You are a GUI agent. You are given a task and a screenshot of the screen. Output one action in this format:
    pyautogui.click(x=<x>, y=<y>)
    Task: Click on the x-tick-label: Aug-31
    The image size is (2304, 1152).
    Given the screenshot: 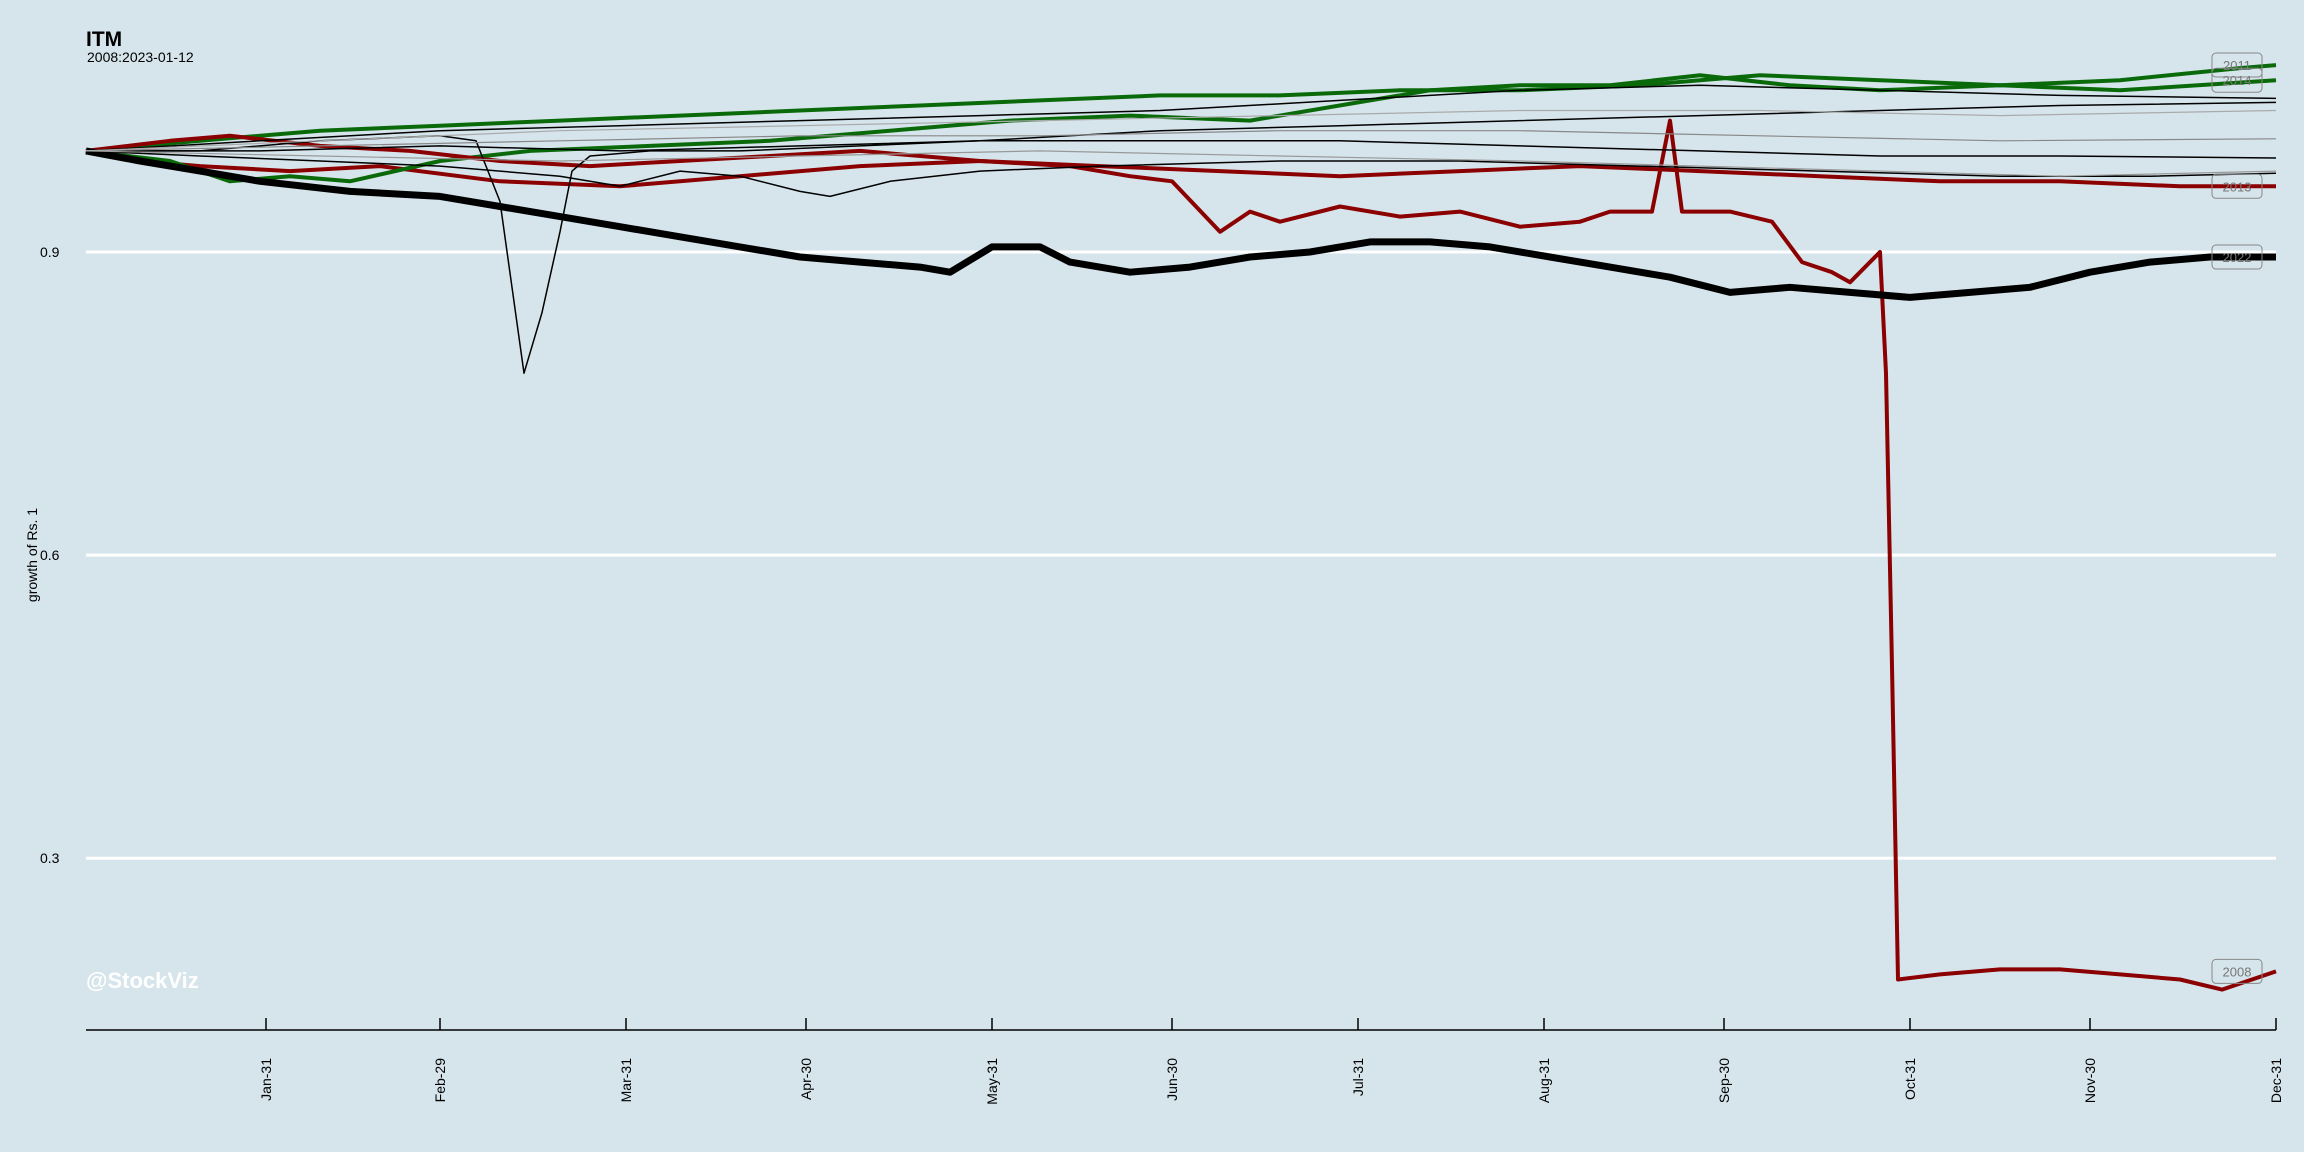 What is the action you would take?
    pyautogui.click(x=1544, y=1080)
    